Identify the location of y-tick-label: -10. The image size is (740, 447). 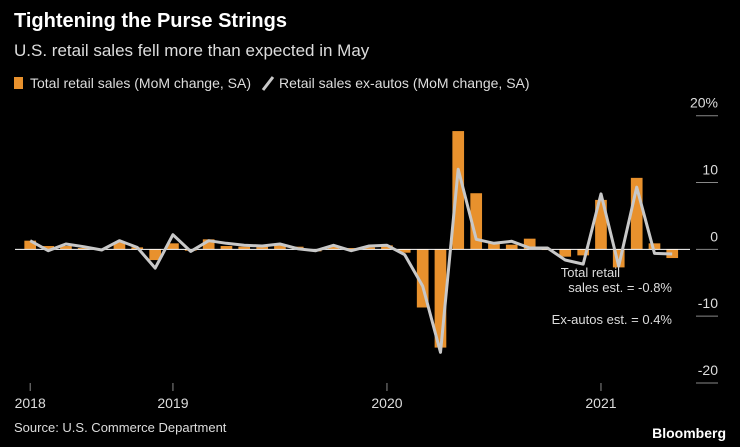
(708, 303).